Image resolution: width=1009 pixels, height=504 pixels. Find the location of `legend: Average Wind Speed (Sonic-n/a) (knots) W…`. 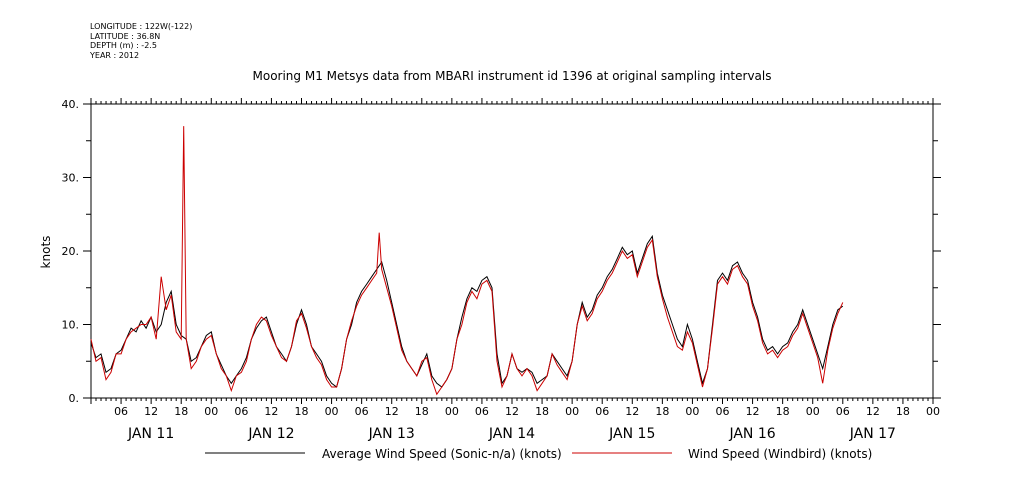

legend: Average Wind Speed (Sonic-n/a) (knots) W… is located at coordinates (538, 454).